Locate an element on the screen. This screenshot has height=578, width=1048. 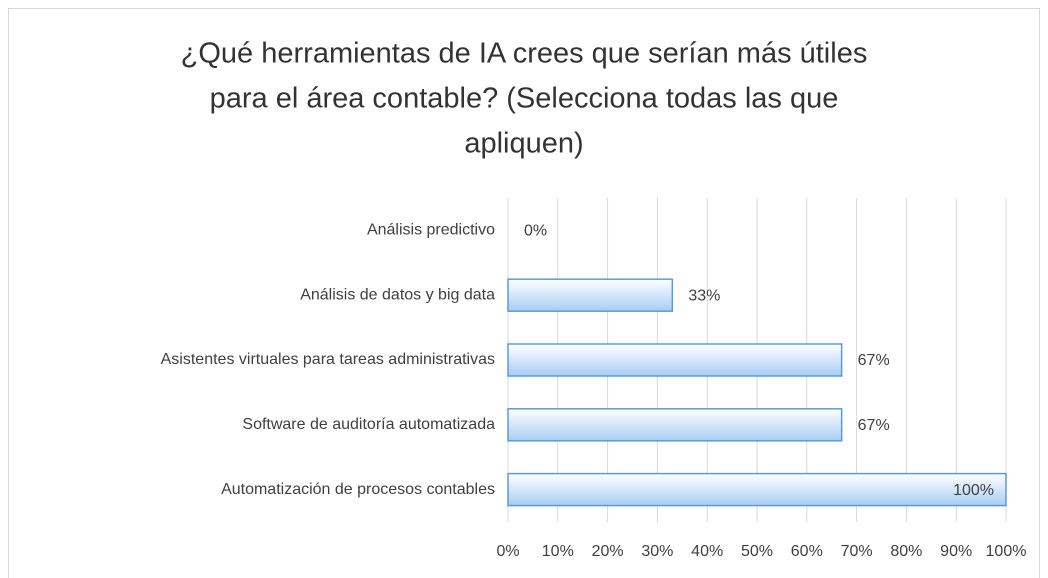
data-label: 33% is located at coordinates (704, 295).